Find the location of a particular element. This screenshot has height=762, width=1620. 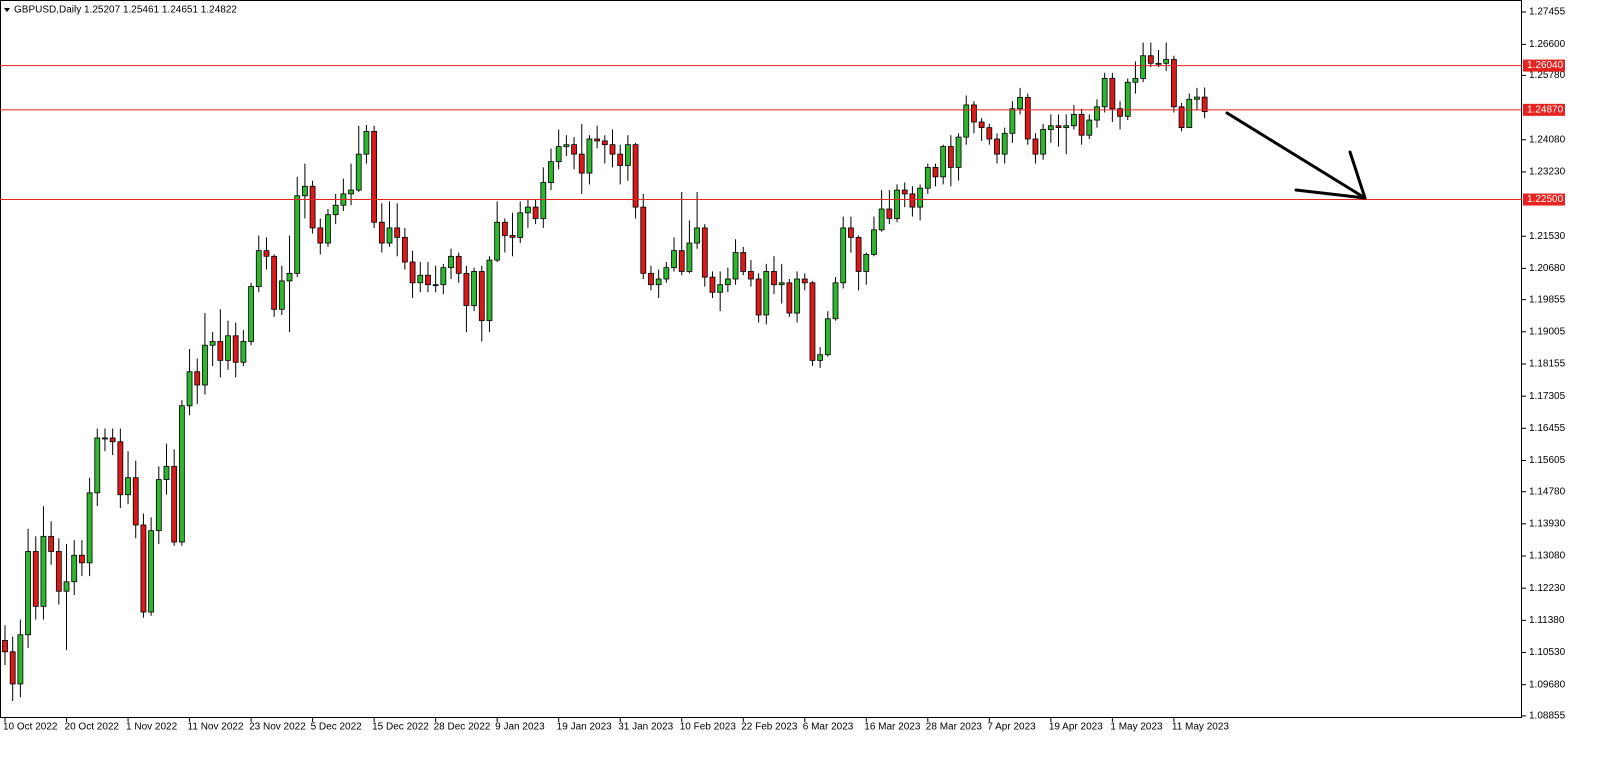

arrow-shaft is located at coordinates (1296, 155).